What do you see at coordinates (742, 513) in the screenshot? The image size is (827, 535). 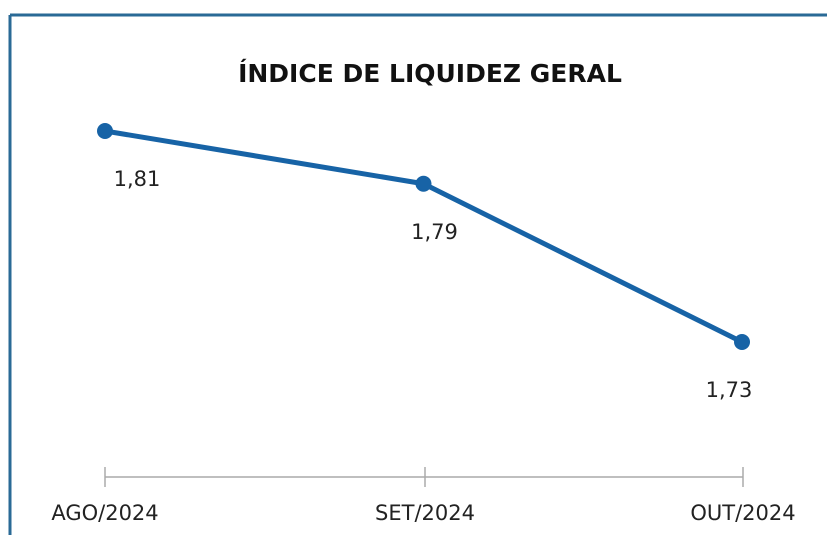 I see `x-tick-label: OUT/2024` at bounding box center [742, 513].